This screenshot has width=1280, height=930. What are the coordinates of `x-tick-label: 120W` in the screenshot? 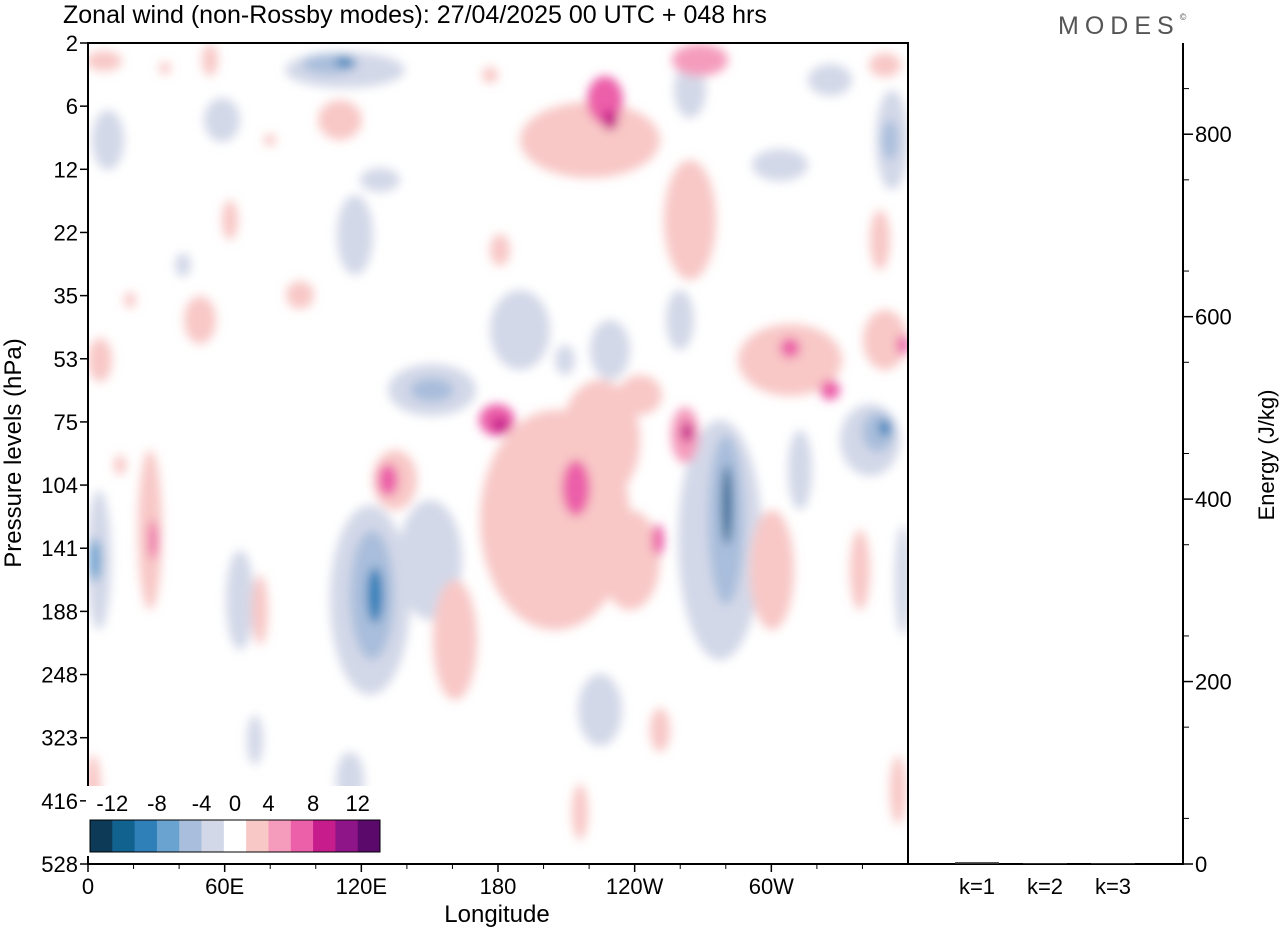 It's located at (635, 886).